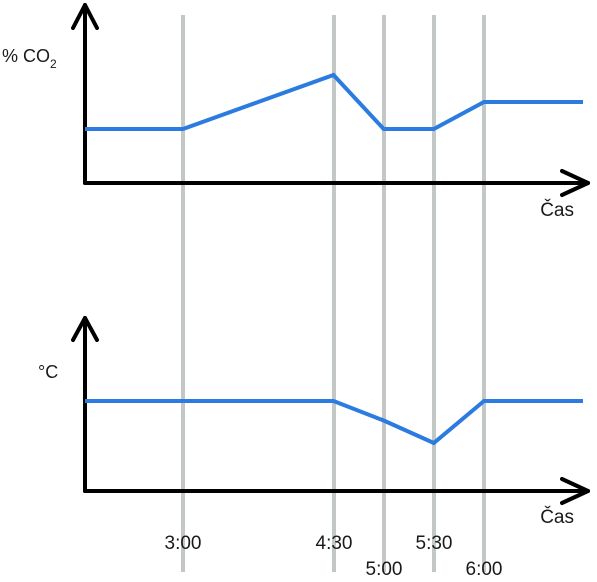 The height and width of the screenshot is (582, 597). What do you see at coordinates (575, 183) in the screenshot?
I see `co2-x-axis-arrowhead` at bounding box center [575, 183].